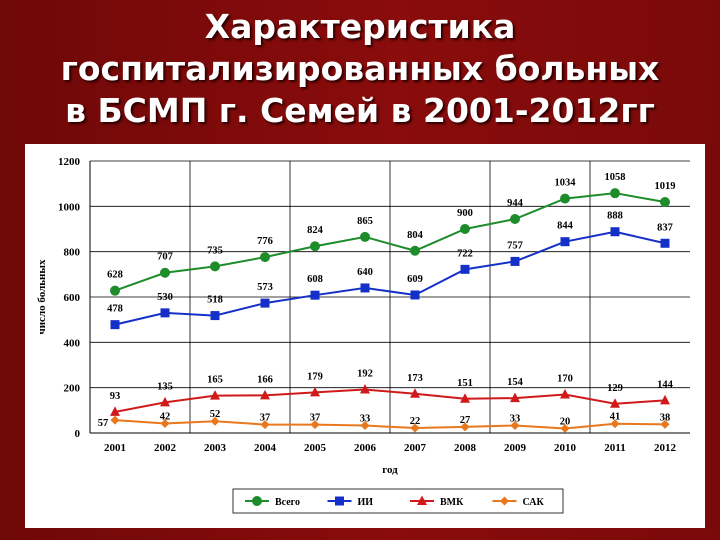 The height and width of the screenshot is (540, 720). I want to click on data-label: 165, so click(215, 380).